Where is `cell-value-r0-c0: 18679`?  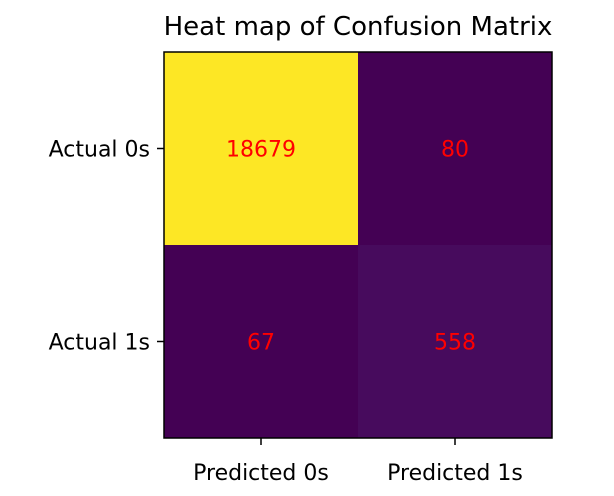
cell-value-r0-c0: 18679 is located at coordinates (261, 150).